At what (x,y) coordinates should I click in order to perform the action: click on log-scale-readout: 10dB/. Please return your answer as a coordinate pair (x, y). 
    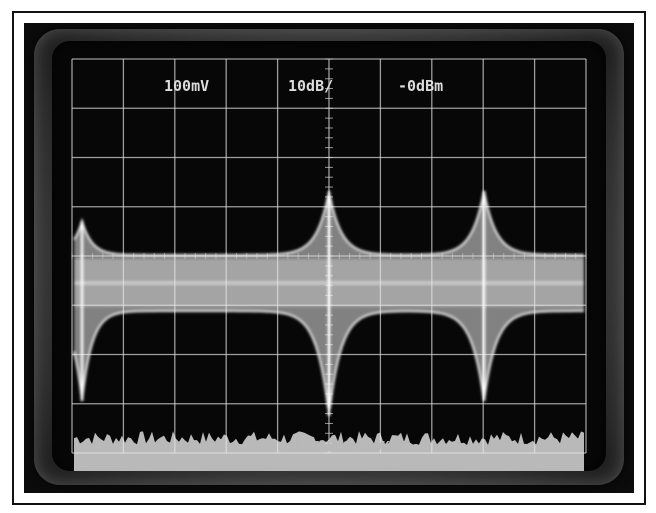
    Looking at the image, I should click on (310, 86).